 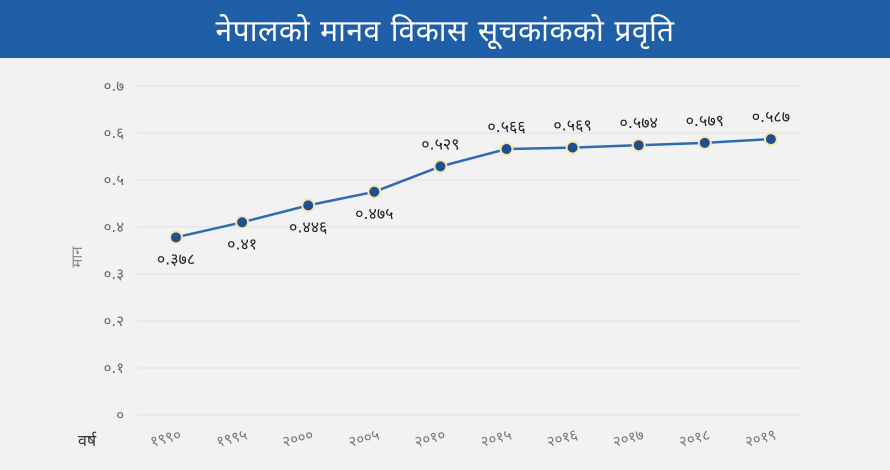 What do you see at coordinates (87, 440) in the screenshot?
I see `x-axis-title: वर्ष` at bounding box center [87, 440].